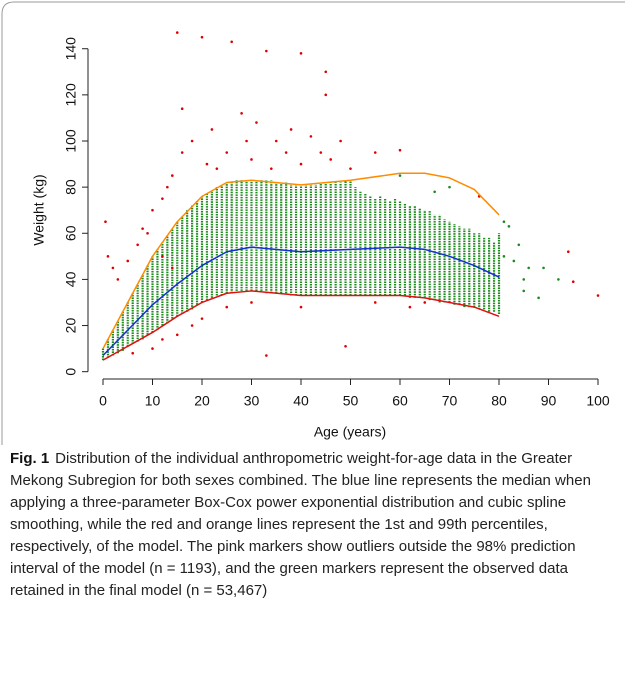 Image resolution: width=625 pixels, height=695 pixels. Describe the element at coordinates (71, 187) in the screenshot. I see `y-tick-label: 80` at that location.